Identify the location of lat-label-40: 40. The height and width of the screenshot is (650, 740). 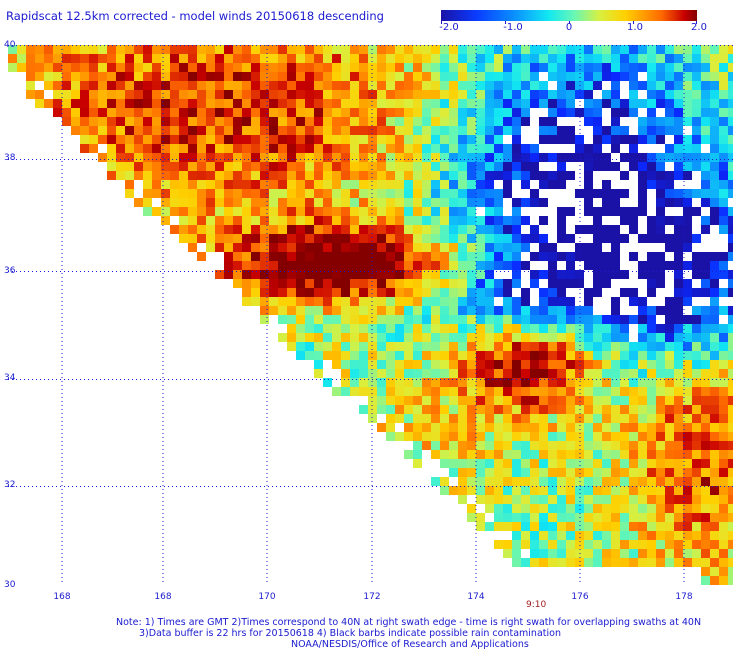
(10, 45).